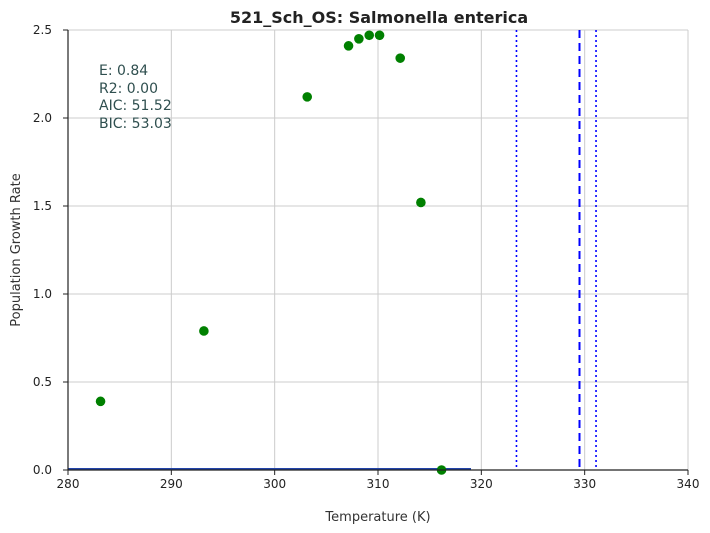  What do you see at coordinates (688, 484) in the screenshot?
I see `x-tick-label: 340` at bounding box center [688, 484].